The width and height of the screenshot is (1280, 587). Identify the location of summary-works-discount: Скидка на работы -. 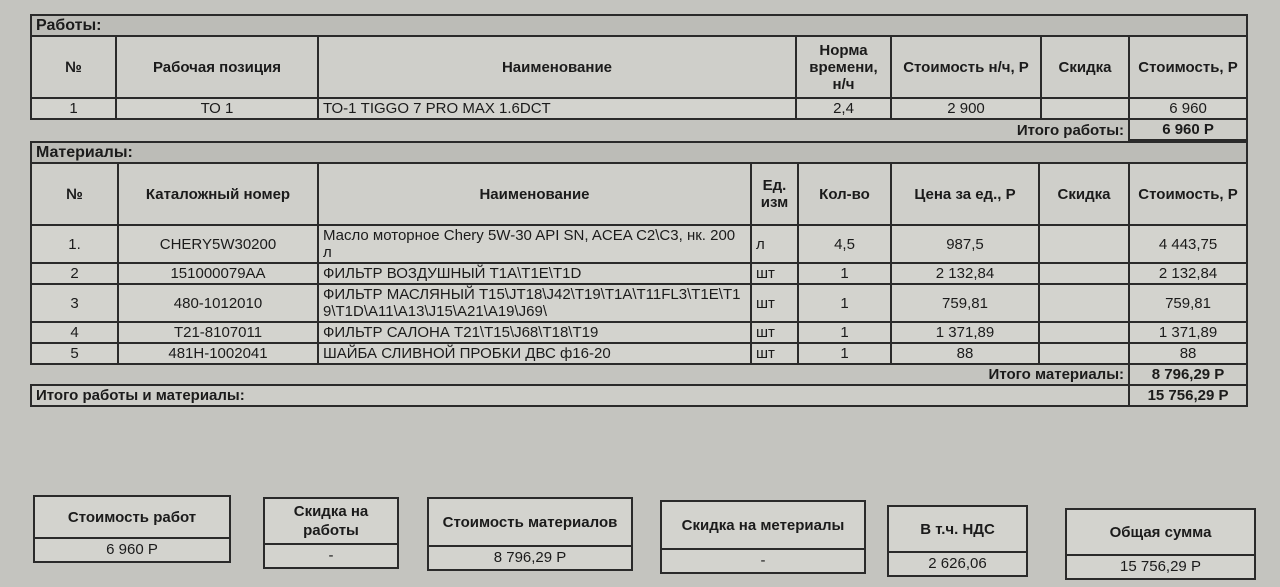
(331, 533).